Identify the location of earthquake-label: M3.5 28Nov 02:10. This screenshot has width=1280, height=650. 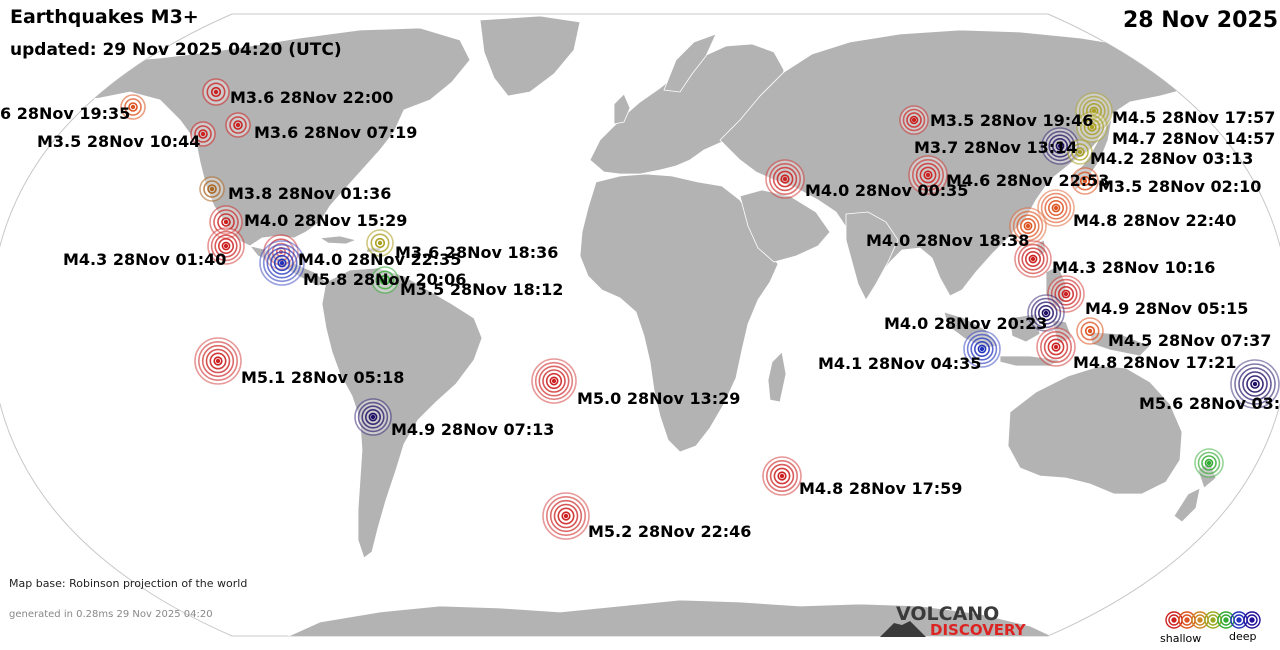
(1179, 186).